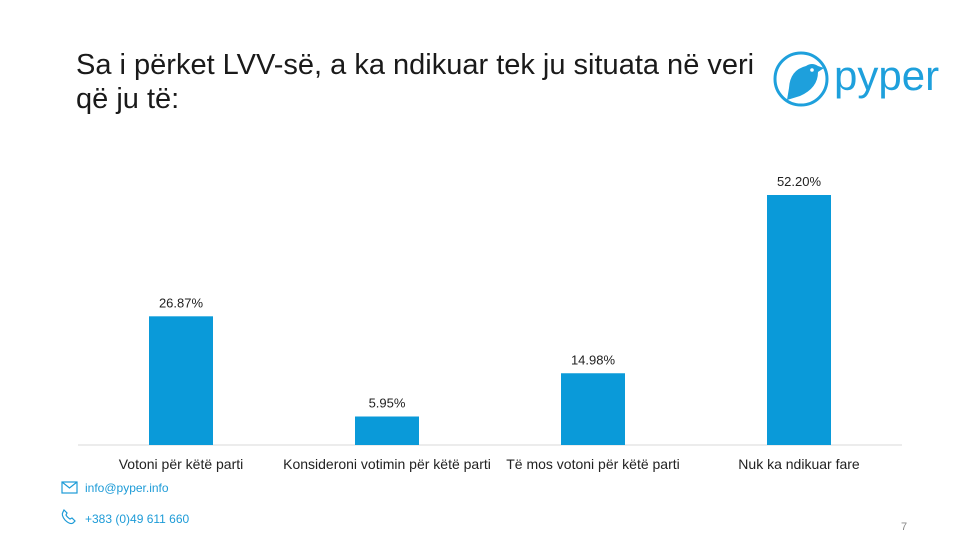 The image size is (980, 551). Describe the element at coordinates (69, 487) in the screenshot. I see `email-icon` at that location.